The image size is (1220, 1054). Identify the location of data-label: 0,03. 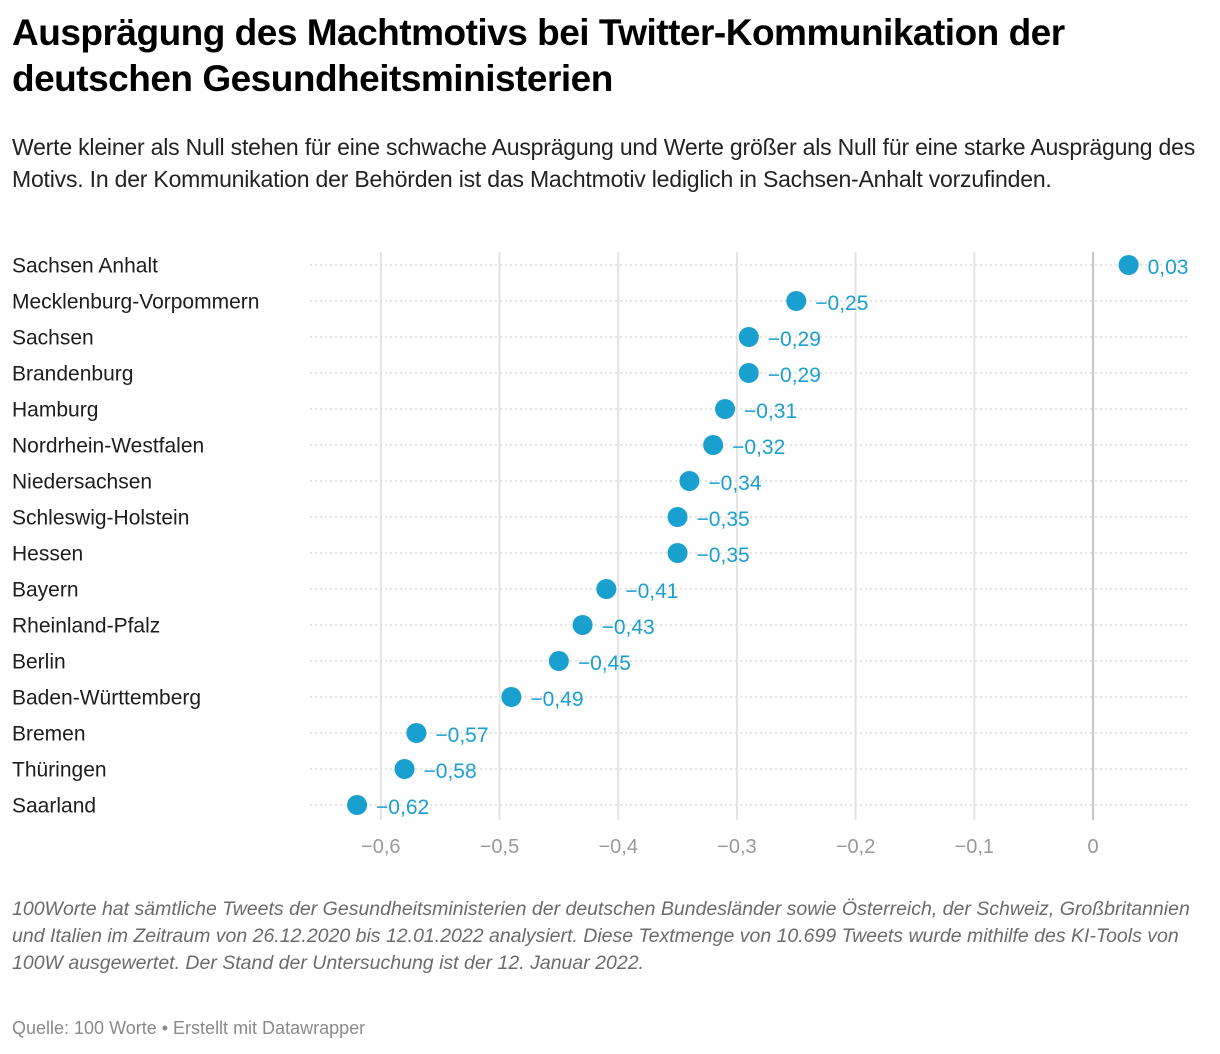
(1168, 267).